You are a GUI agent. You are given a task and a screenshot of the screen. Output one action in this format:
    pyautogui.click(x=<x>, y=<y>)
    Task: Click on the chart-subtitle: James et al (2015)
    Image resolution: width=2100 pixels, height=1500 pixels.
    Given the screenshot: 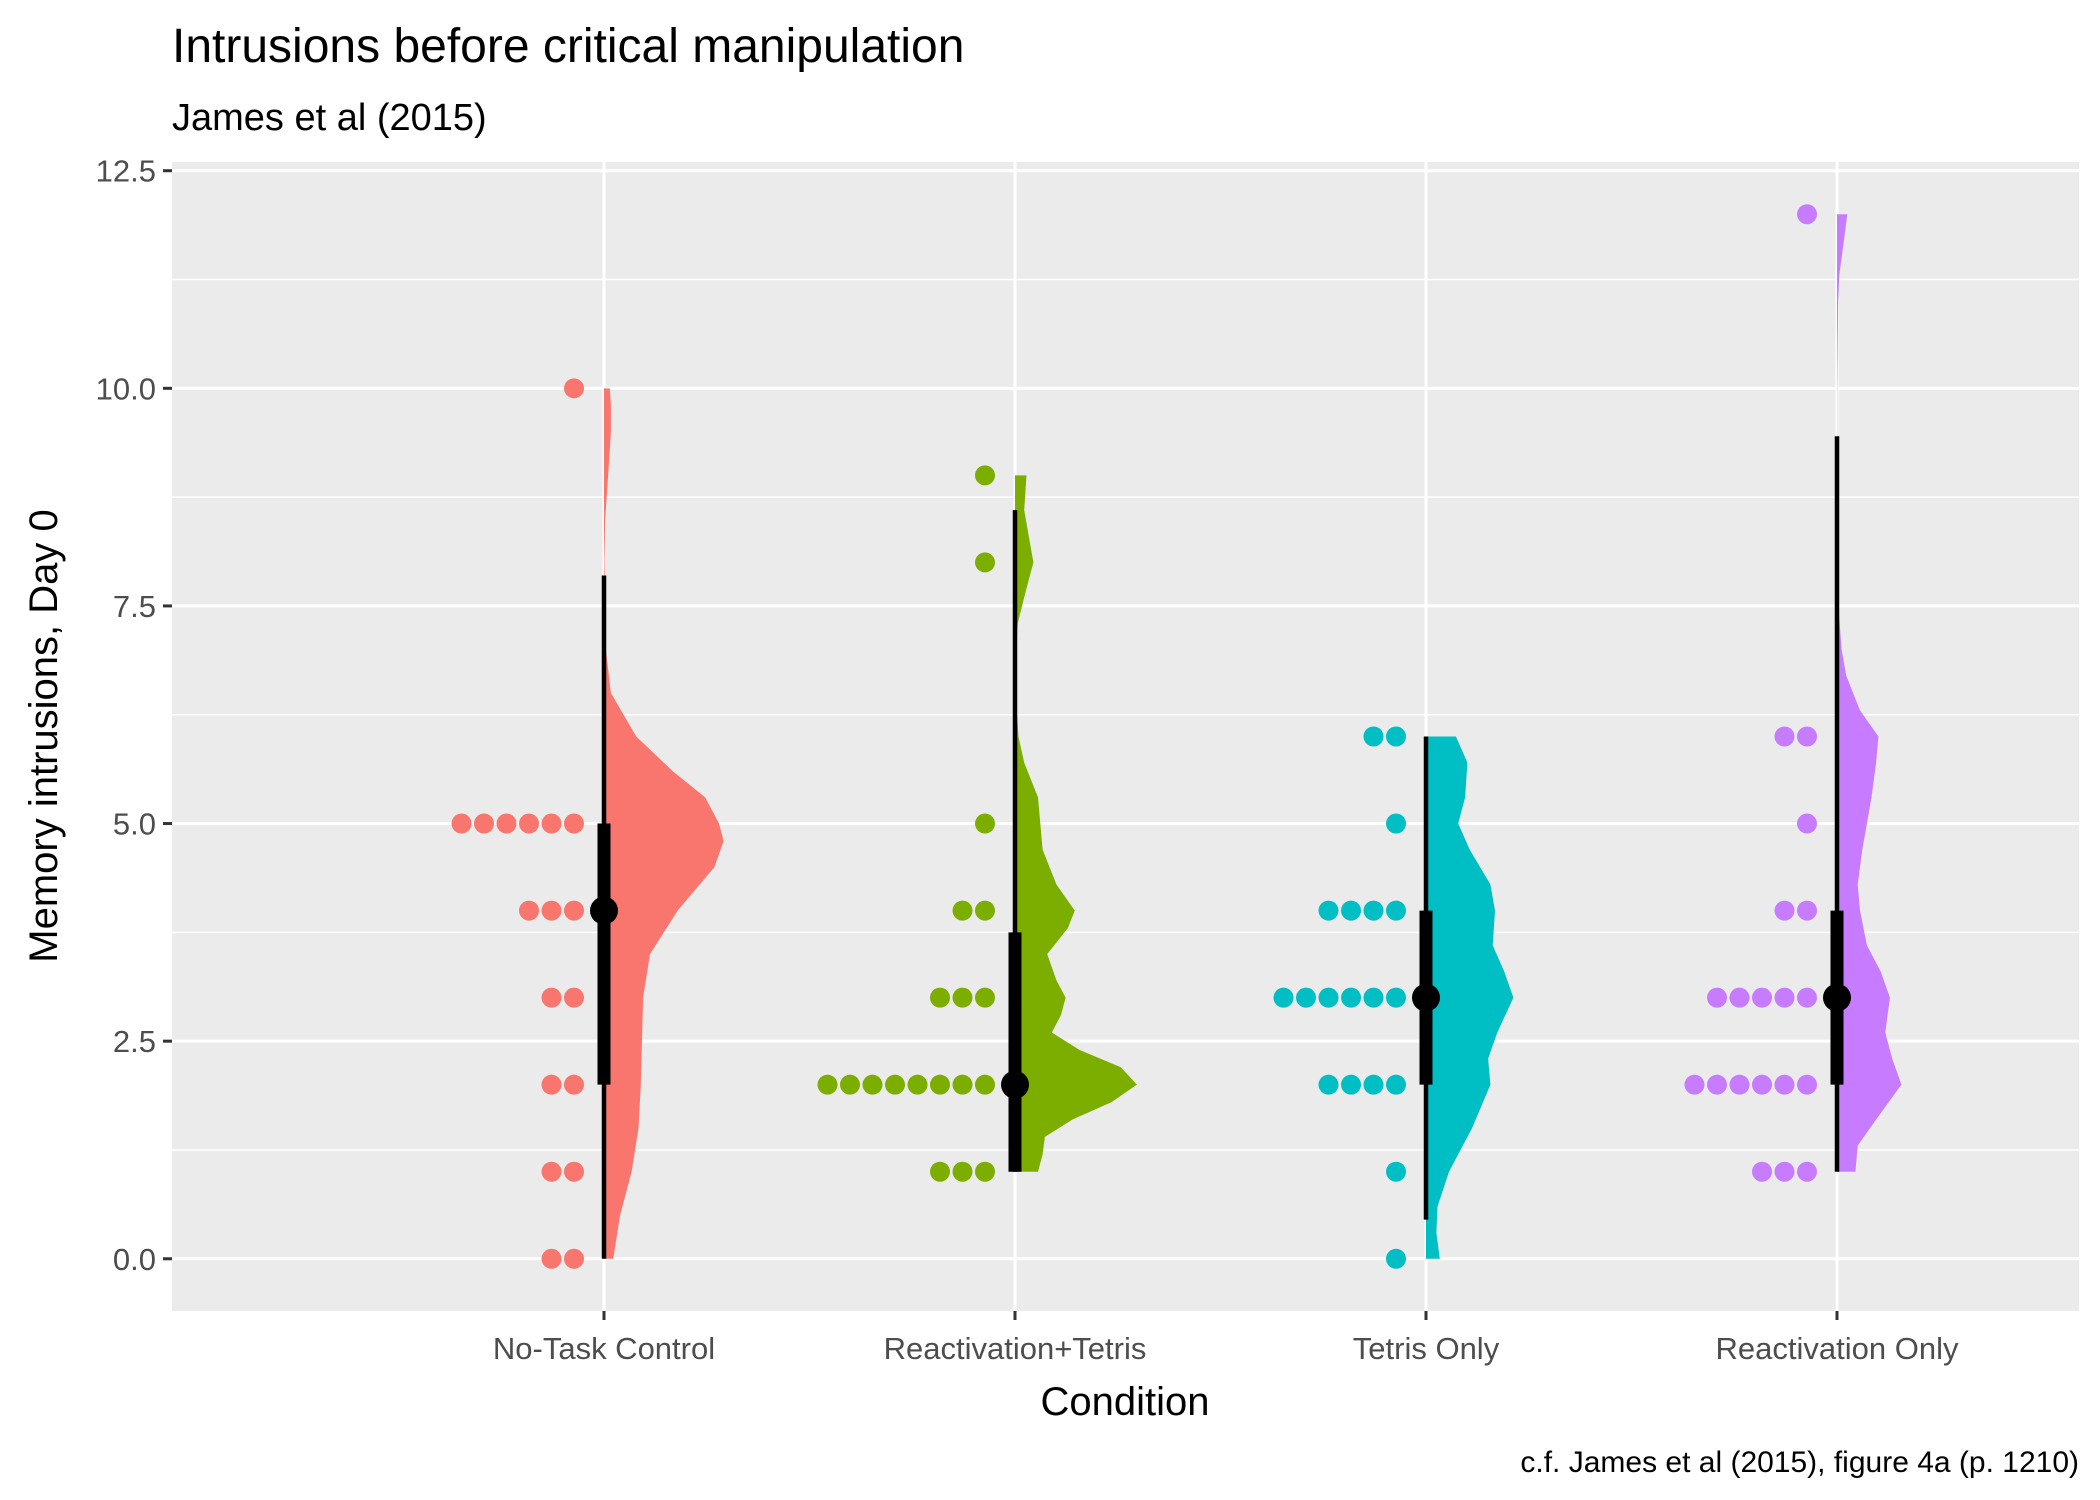 What is the action you would take?
    pyautogui.click(x=329, y=118)
    